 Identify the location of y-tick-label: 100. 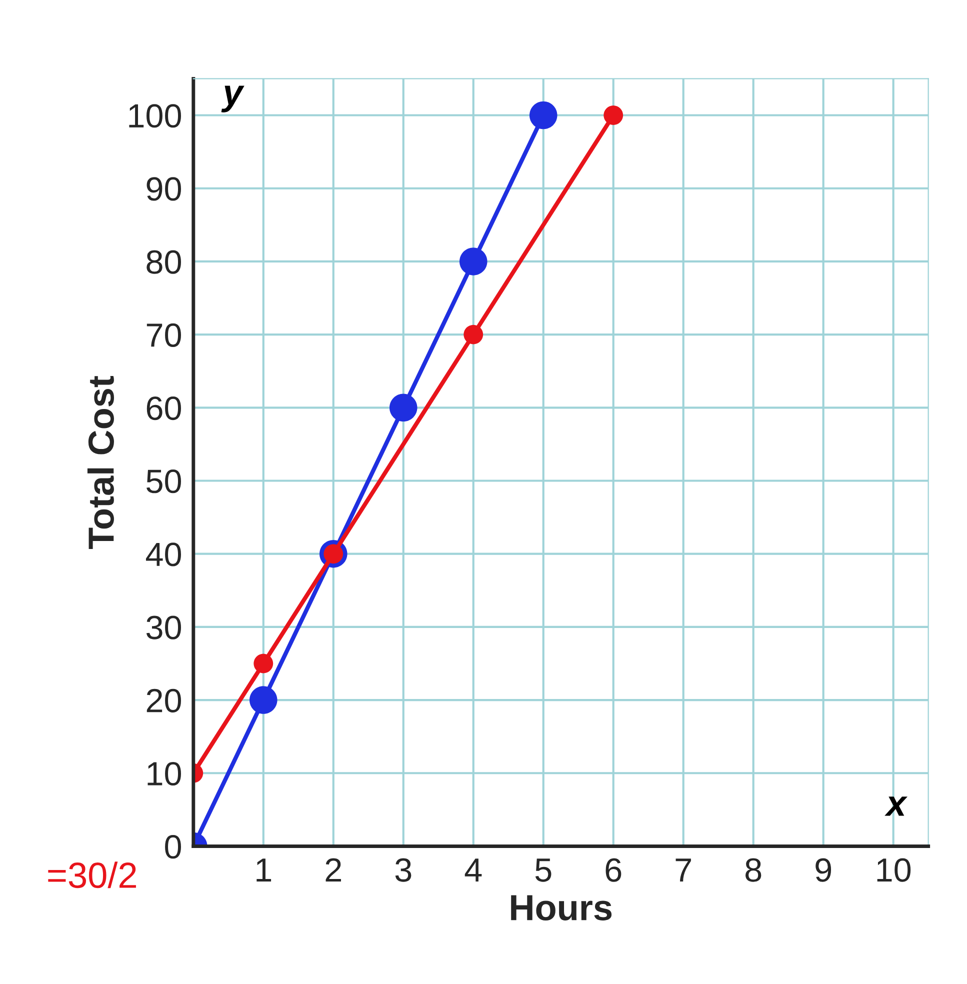
(155, 116).